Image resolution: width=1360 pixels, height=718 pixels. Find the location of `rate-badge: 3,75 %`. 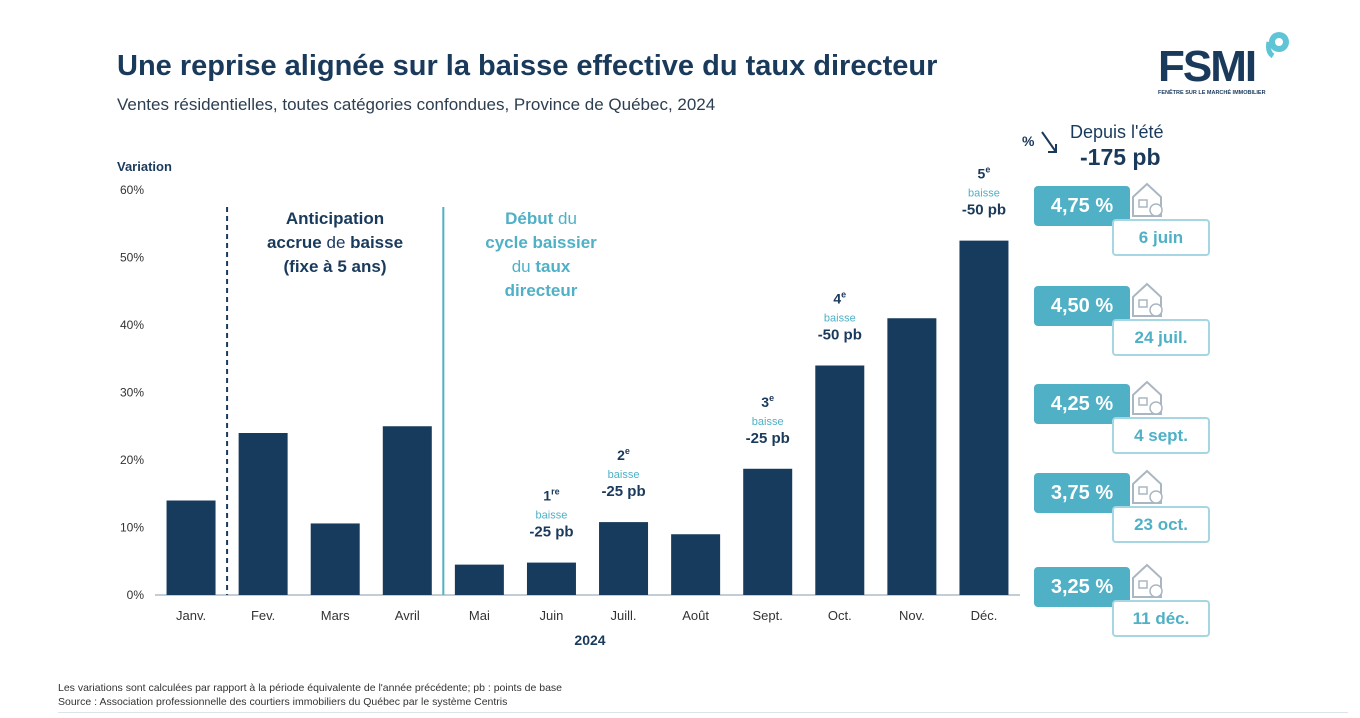

rate-badge: 3,75 % is located at coordinates (1082, 493).